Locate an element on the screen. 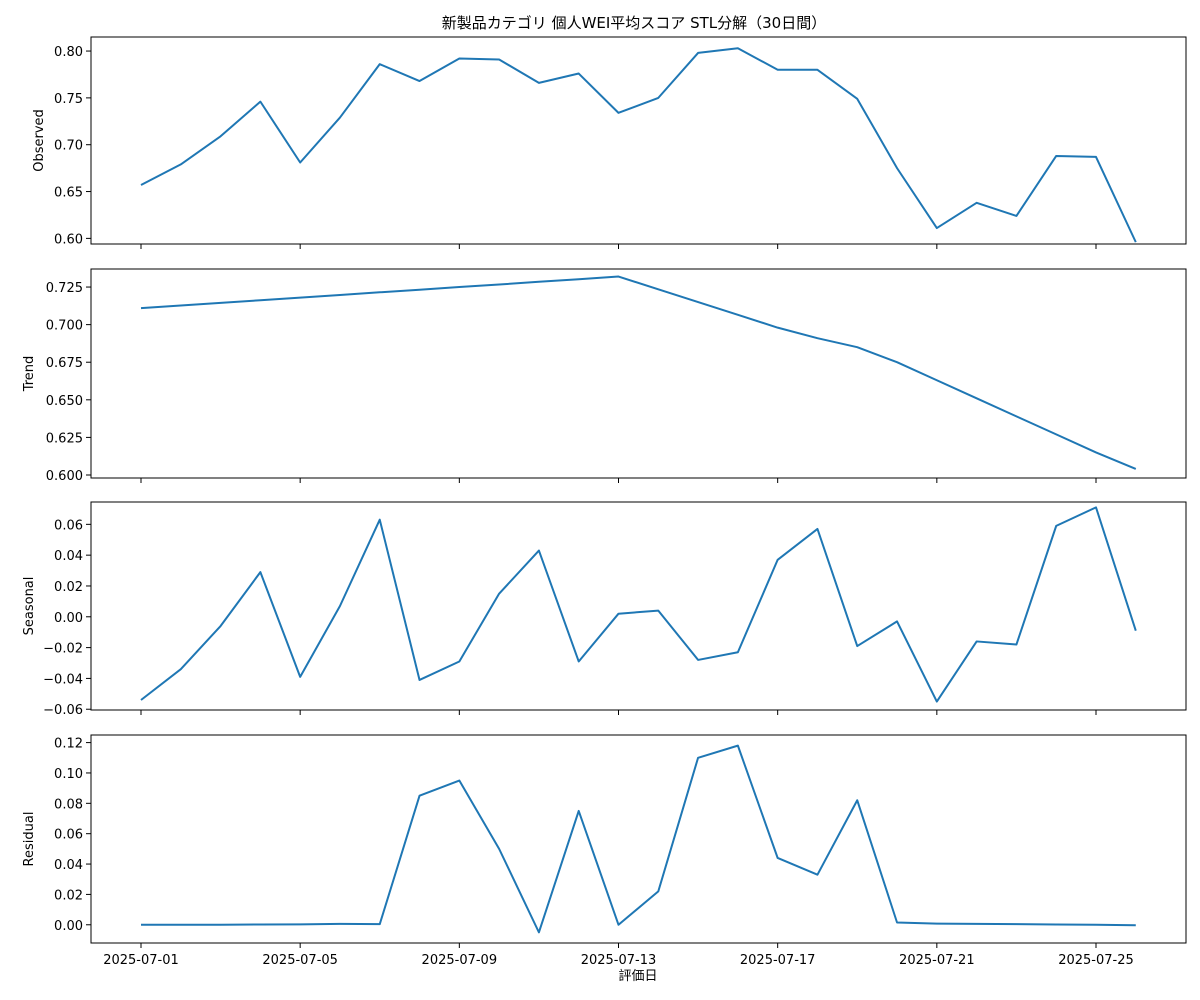 This screenshot has height=1000, width=1200. y-tick-label: 0.625 is located at coordinates (64, 438).